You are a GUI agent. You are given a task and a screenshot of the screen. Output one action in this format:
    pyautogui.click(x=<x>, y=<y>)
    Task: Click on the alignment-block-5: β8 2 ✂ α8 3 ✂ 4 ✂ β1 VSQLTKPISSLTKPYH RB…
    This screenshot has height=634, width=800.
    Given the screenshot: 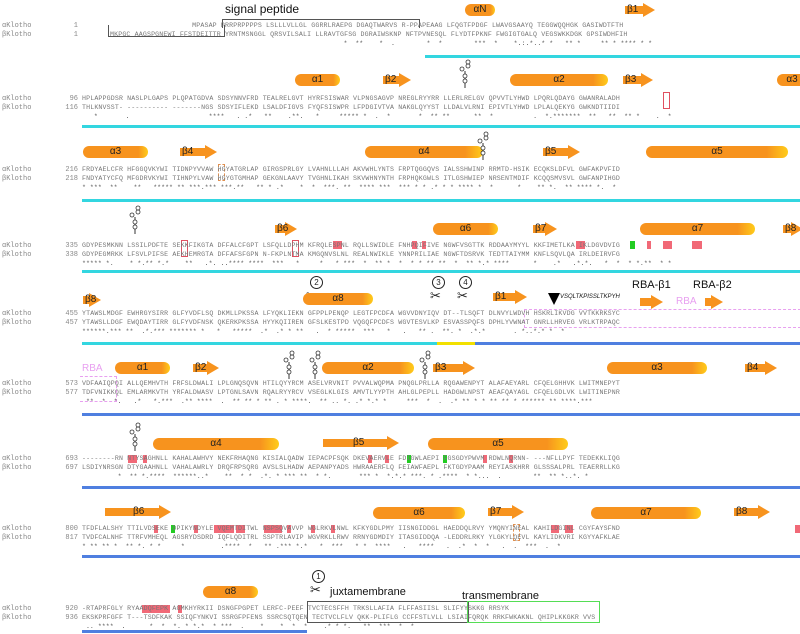 What is the action you would take?
    pyautogui.click(x=400, y=313)
    